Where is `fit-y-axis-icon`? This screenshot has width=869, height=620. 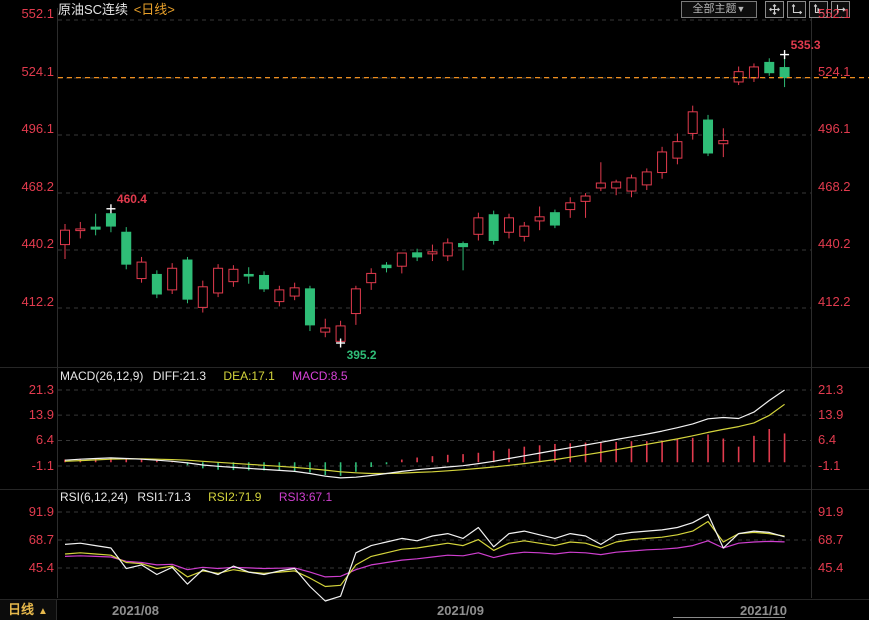 fit-y-axis-icon is located at coordinates (796, 9).